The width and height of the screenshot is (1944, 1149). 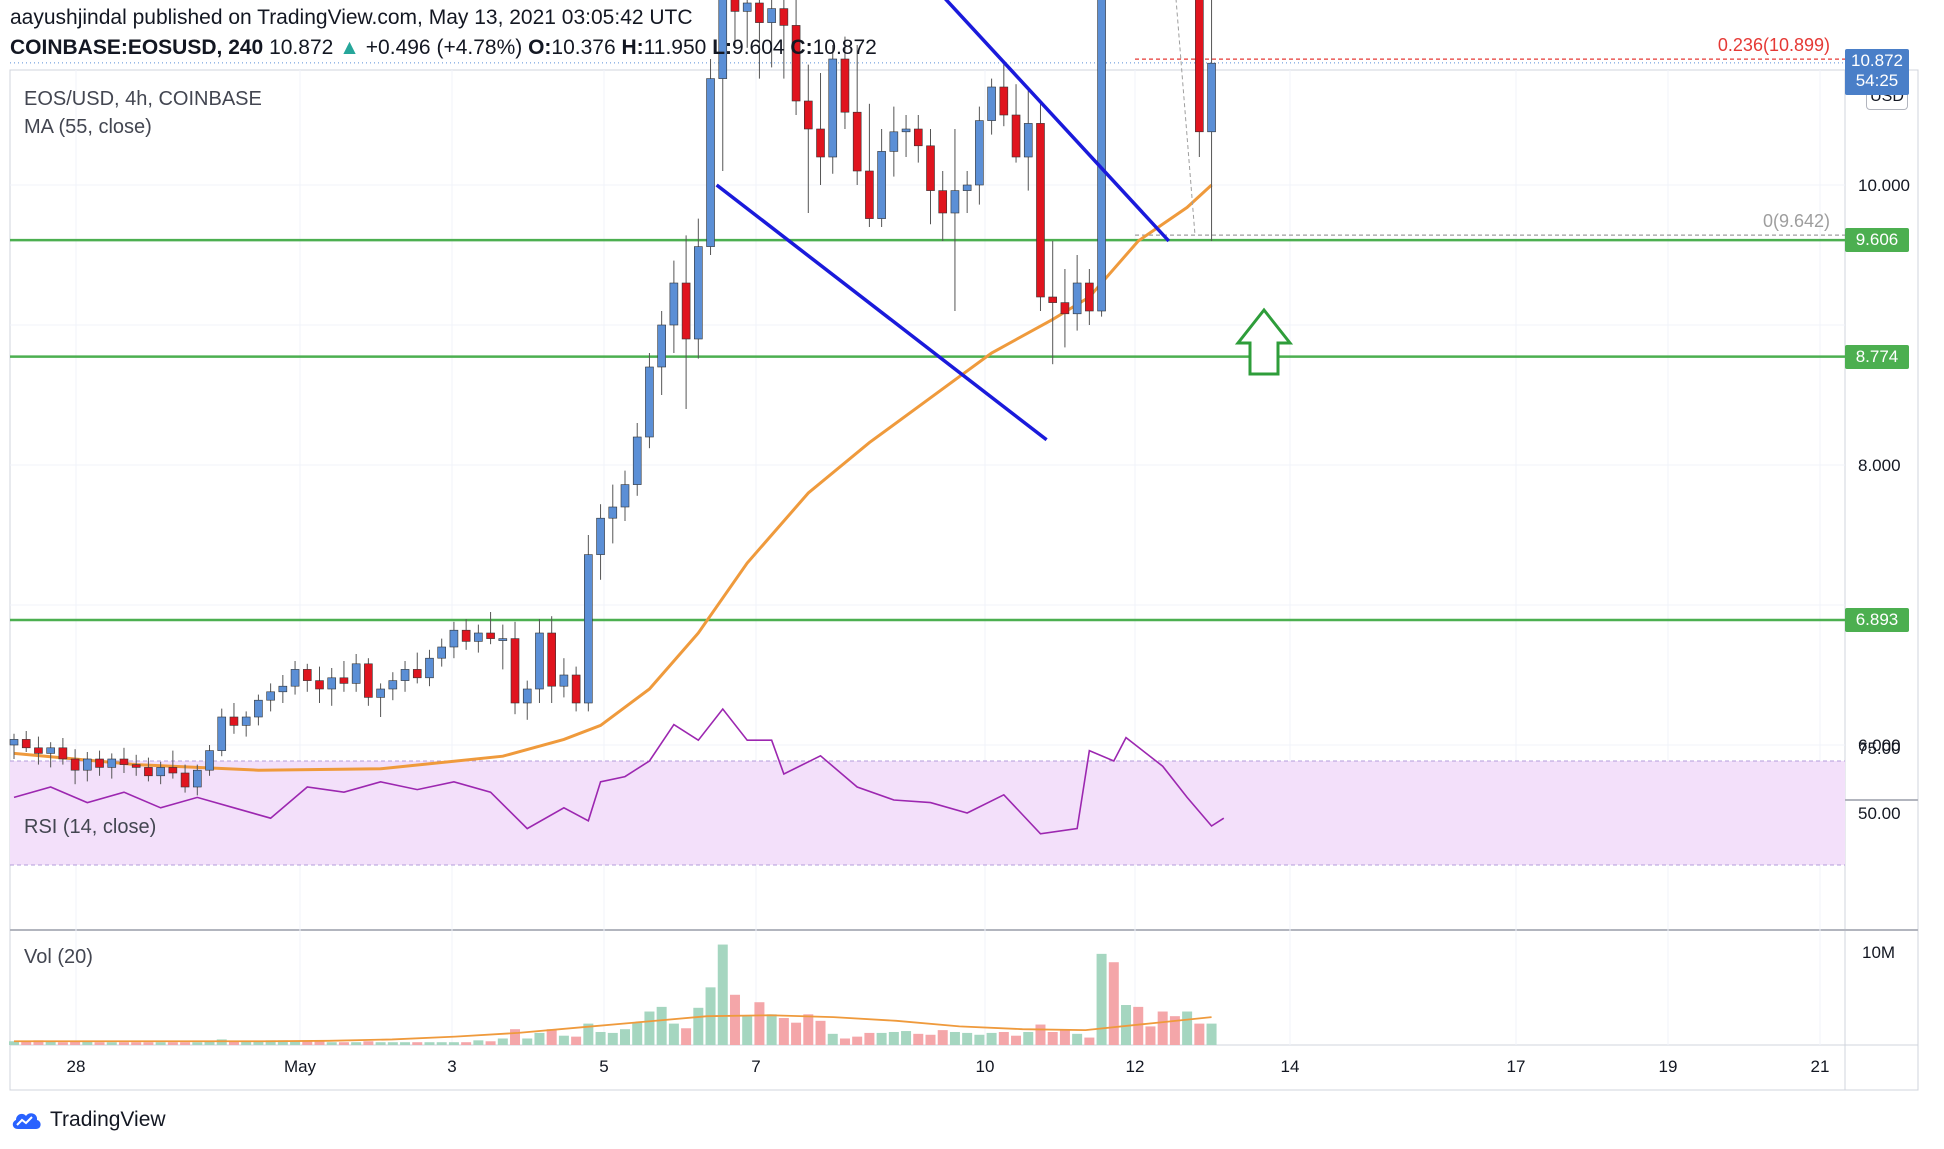 What do you see at coordinates (1877, 240) in the screenshot?
I see `support-price-tag: 9.606` at bounding box center [1877, 240].